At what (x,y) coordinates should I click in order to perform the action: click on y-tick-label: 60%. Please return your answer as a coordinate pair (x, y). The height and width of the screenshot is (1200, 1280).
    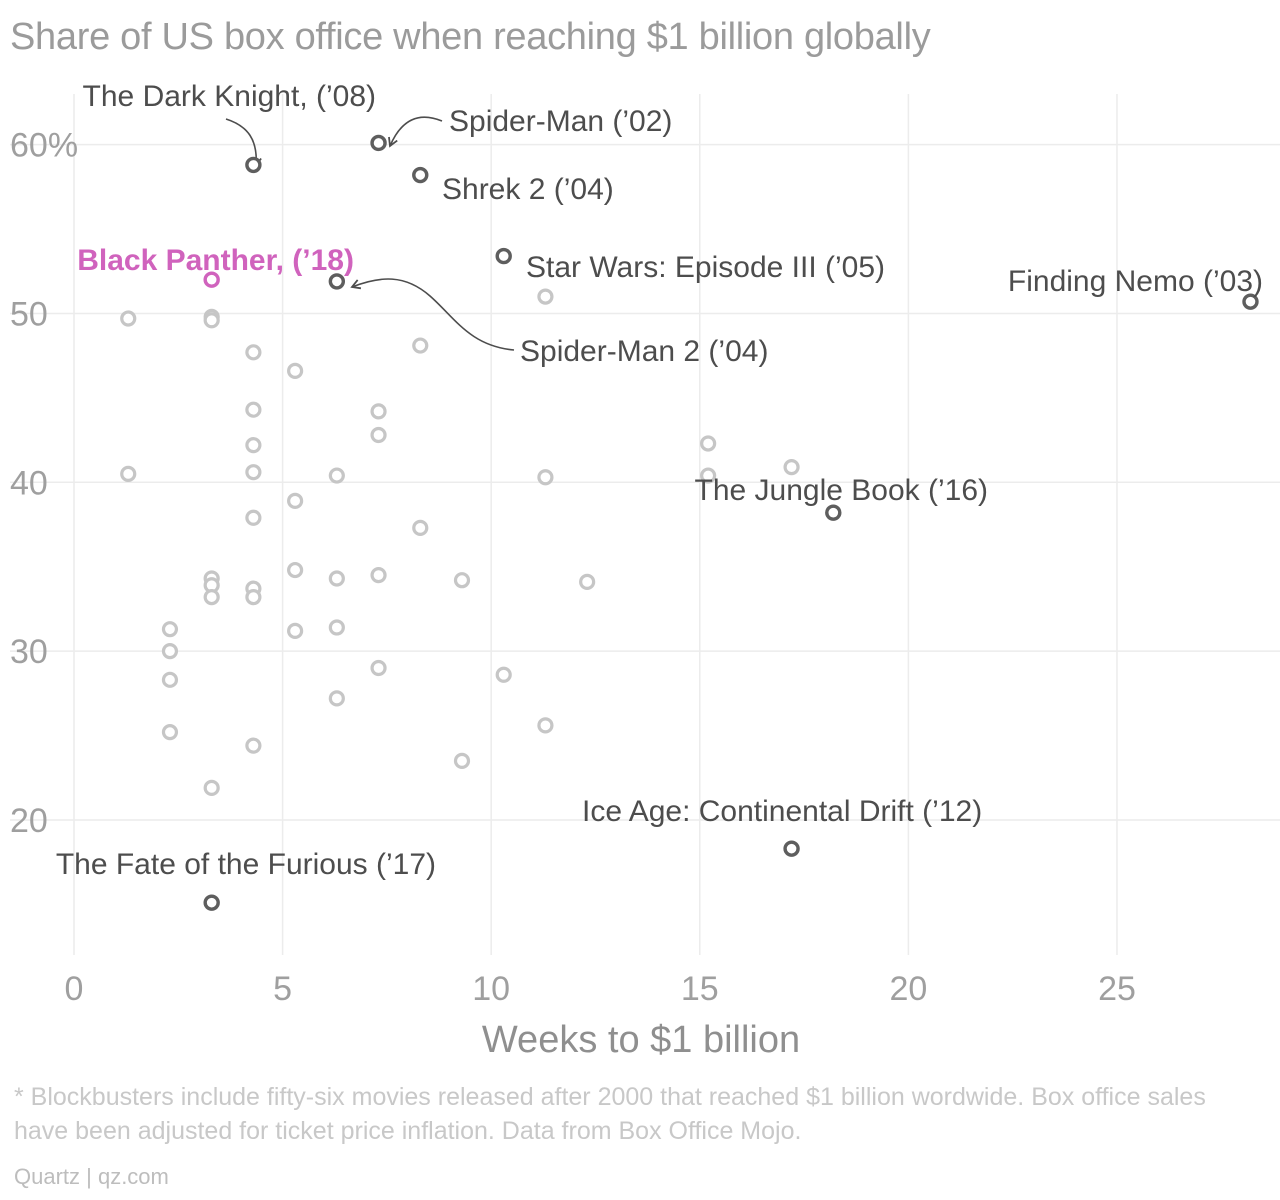
    Looking at the image, I should click on (44, 146).